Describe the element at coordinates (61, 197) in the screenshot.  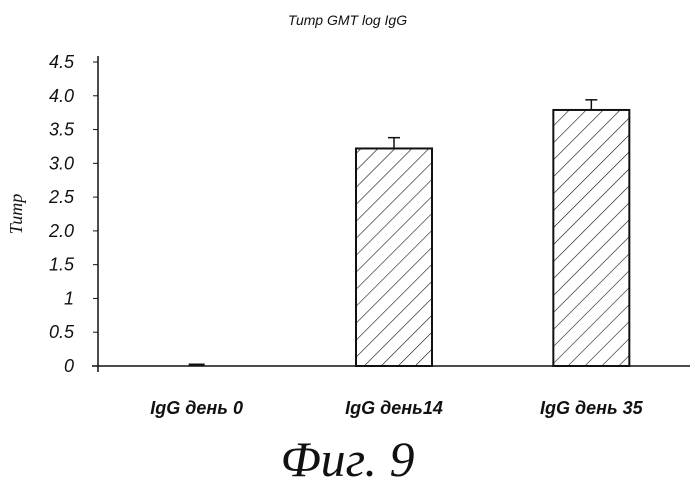
I see `y-tick-label: 2.5` at that location.